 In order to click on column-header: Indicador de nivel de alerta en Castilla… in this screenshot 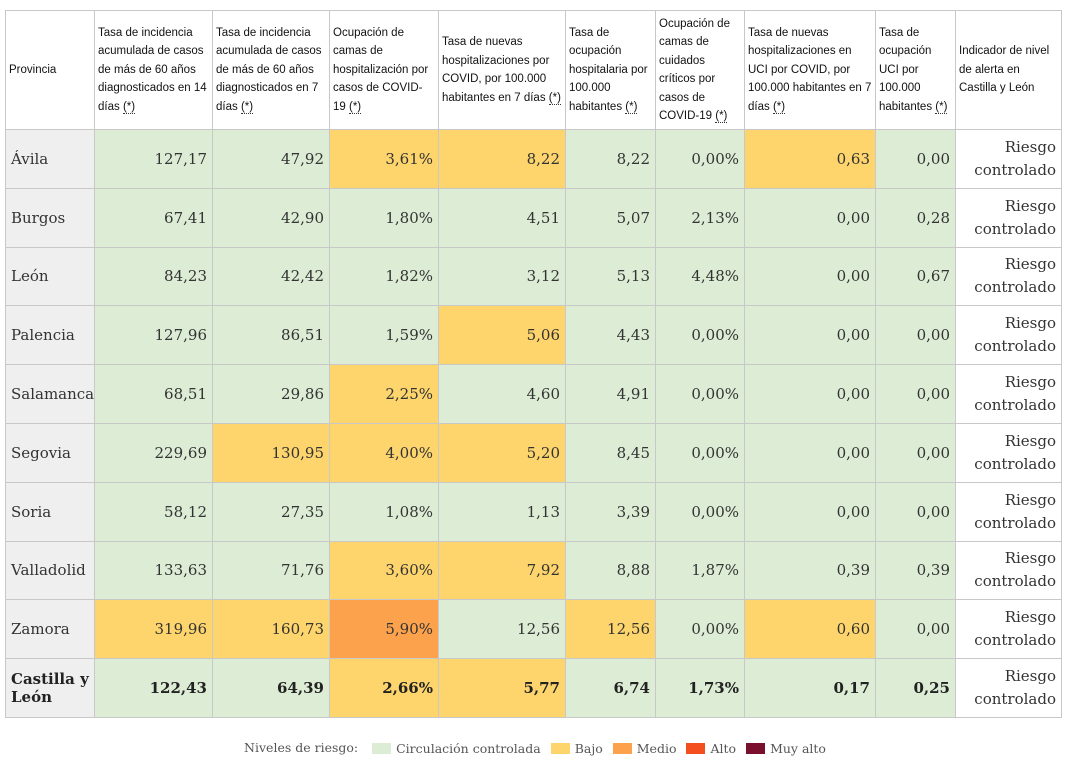, I will do `click(1008, 70)`.